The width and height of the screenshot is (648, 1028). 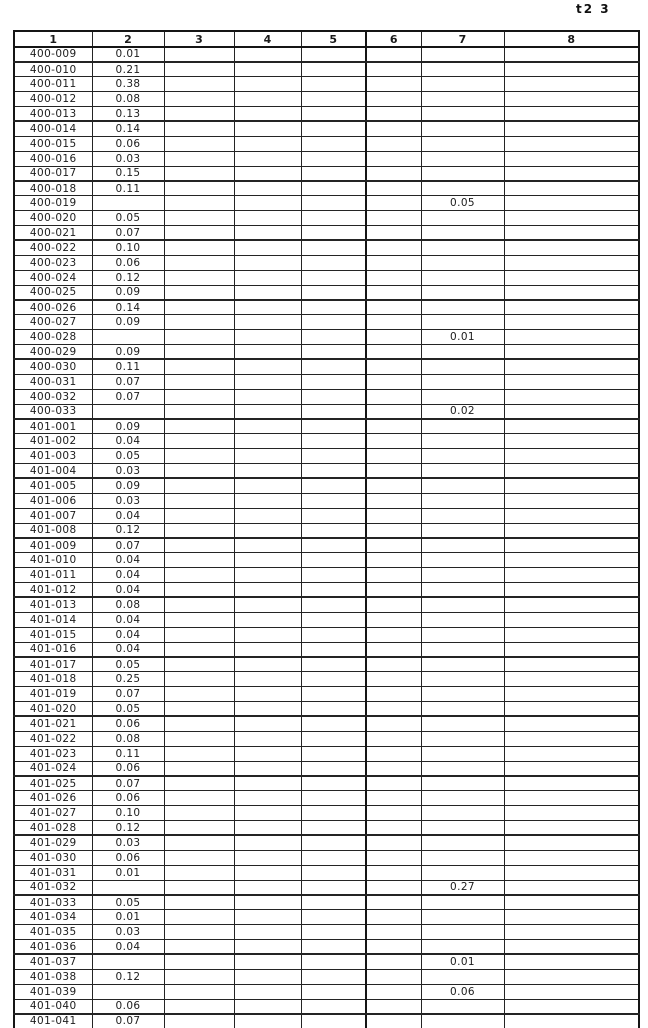 What do you see at coordinates (326, 664) in the screenshot?
I see `table-row: 401-017 0.05` at bounding box center [326, 664].